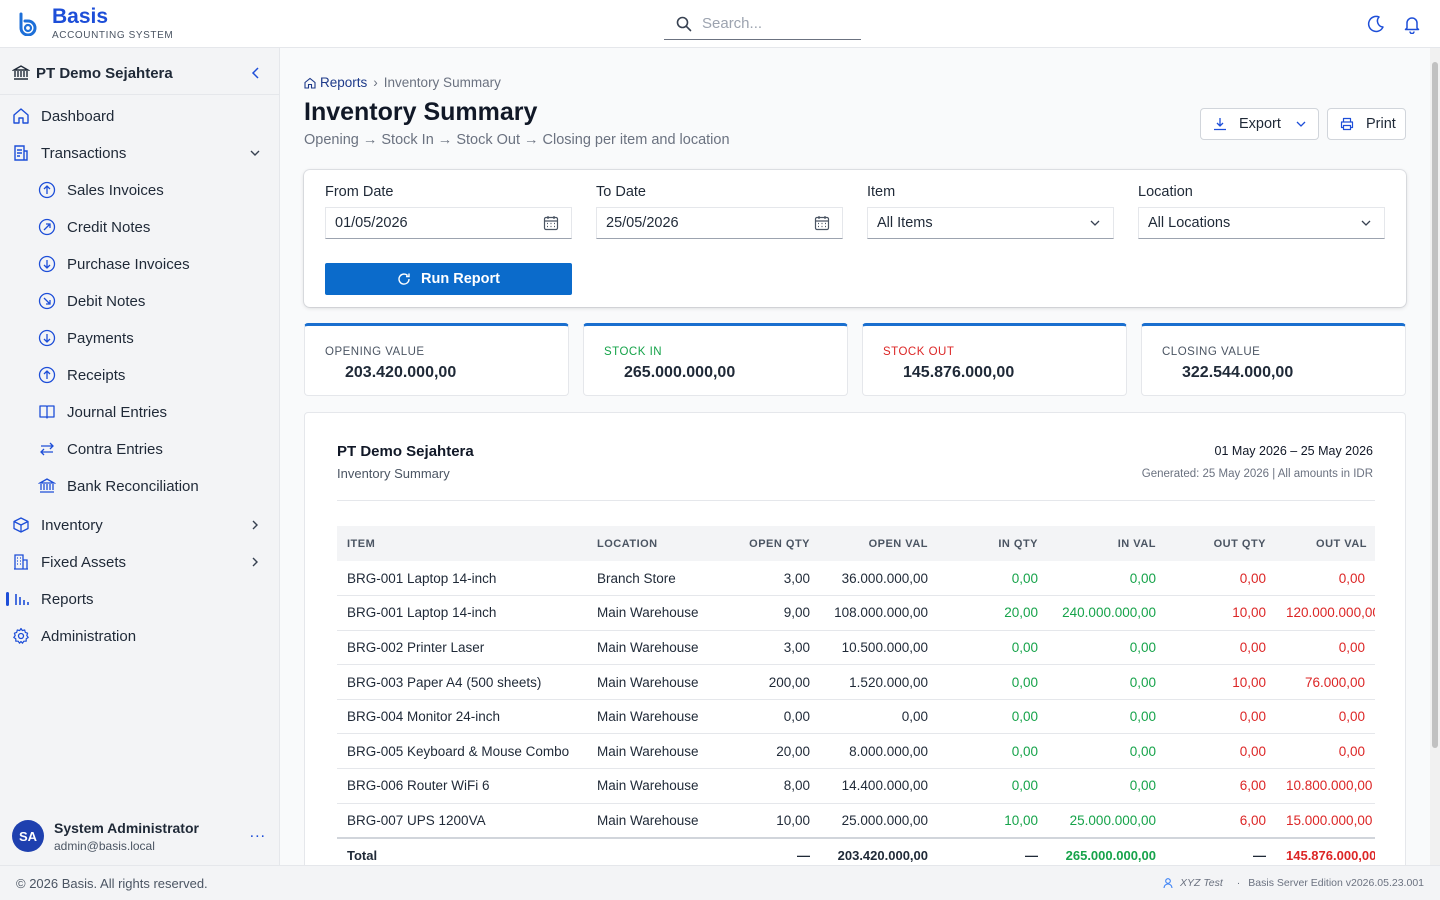 The height and width of the screenshot is (900, 1440). I want to click on organization-switcher: PT Demo Sejahtera, so click(140, 73).